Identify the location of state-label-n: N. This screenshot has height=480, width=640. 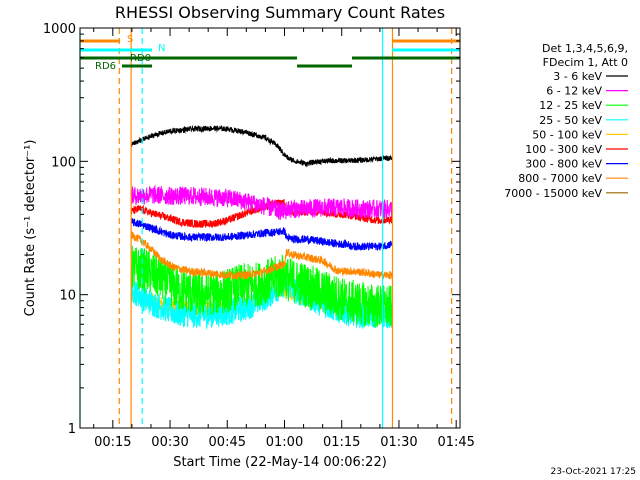
(161, 48).